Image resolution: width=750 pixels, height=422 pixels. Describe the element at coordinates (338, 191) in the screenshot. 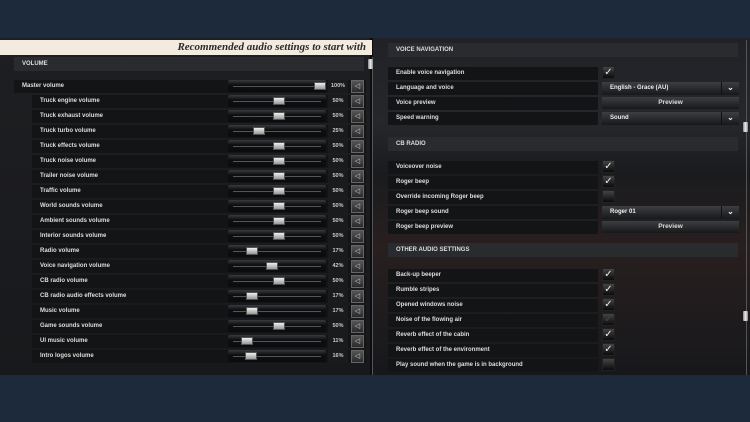

I see `volume-percent: 50%` at that location.